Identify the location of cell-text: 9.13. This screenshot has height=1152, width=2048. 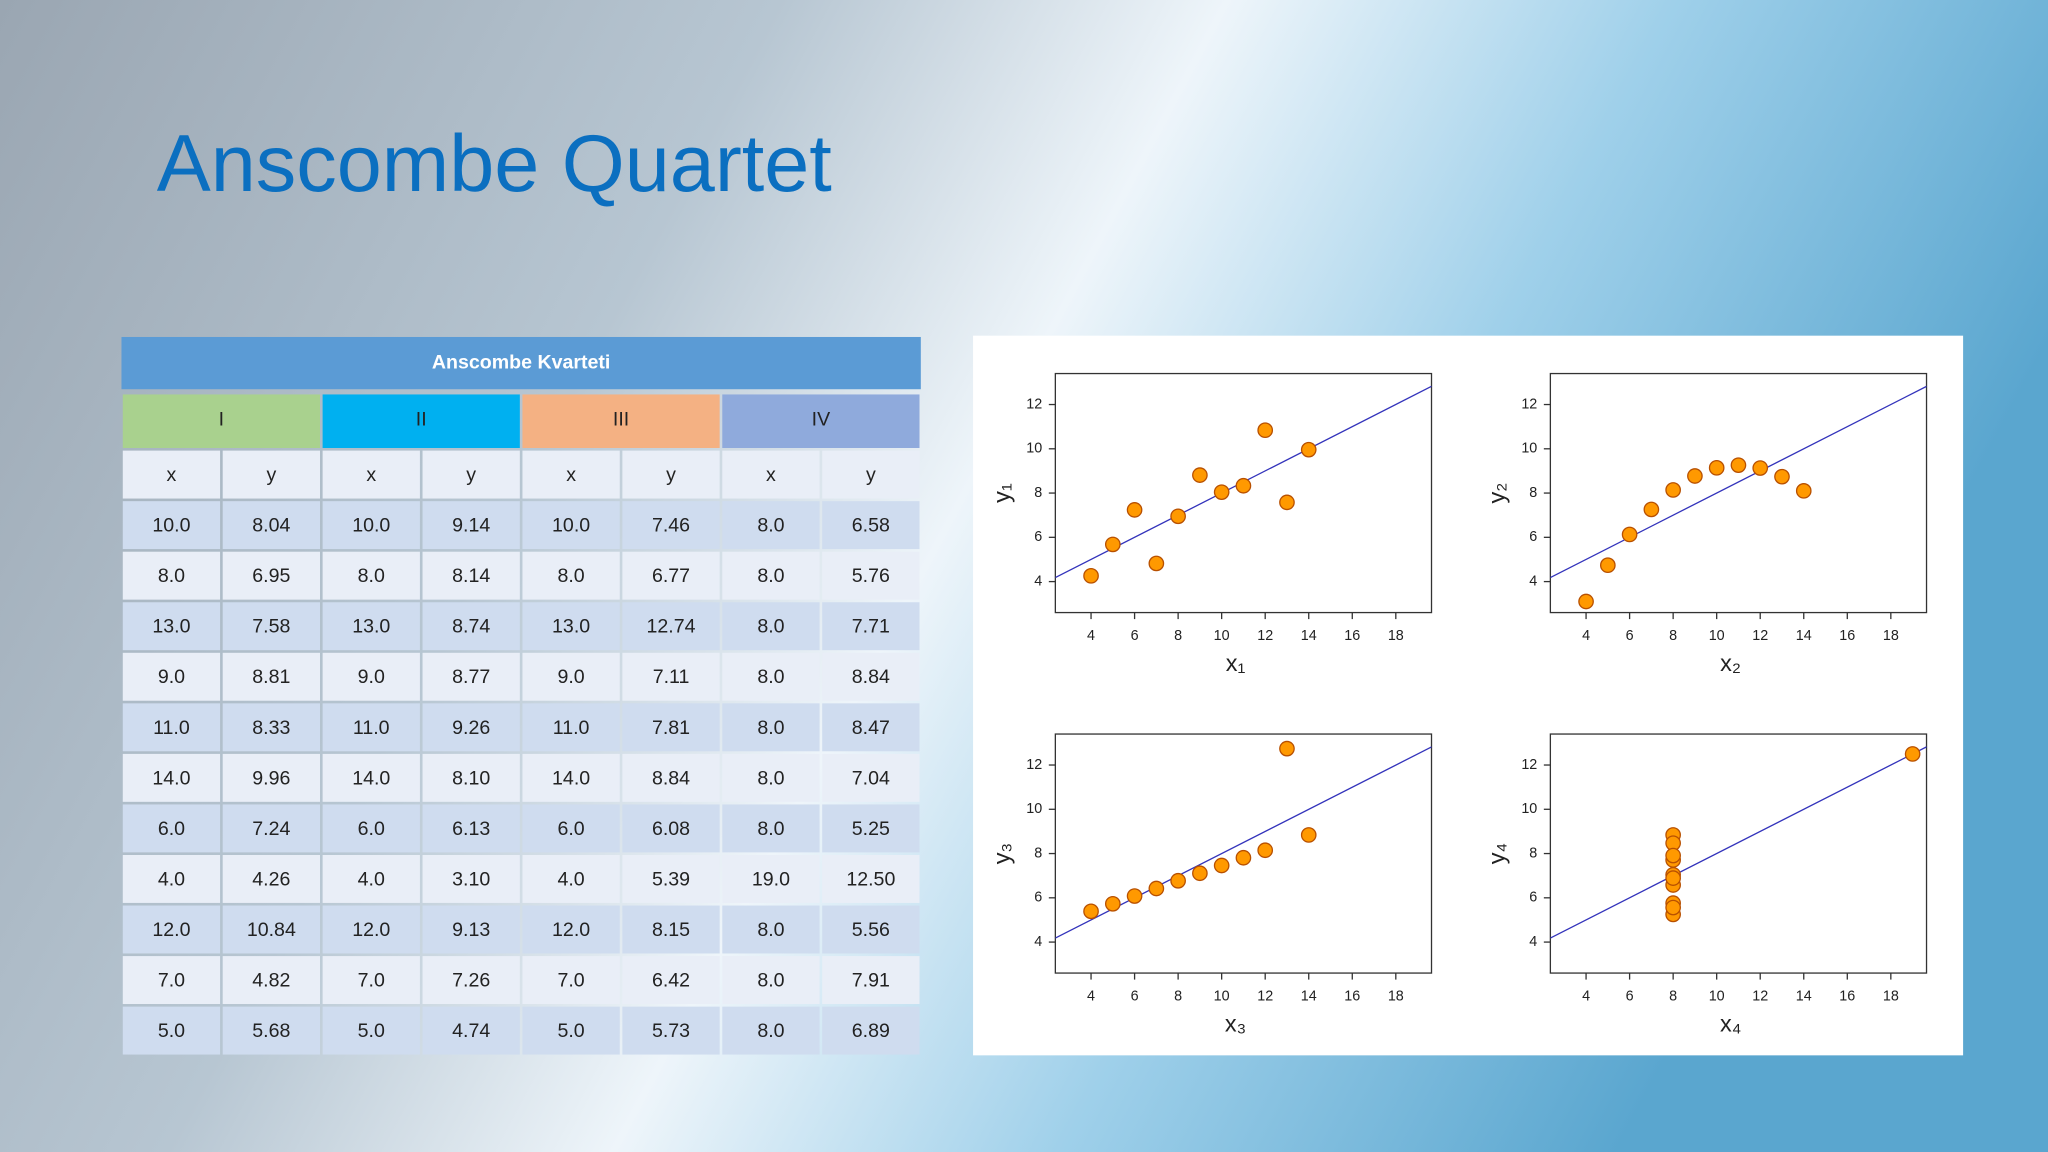
(471, 930).